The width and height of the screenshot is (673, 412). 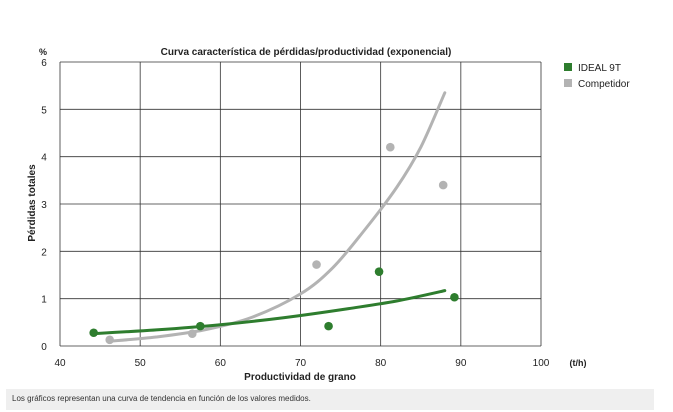 I want to click on x-axis-label: Productividad de grano, so click(x=300, y=377).